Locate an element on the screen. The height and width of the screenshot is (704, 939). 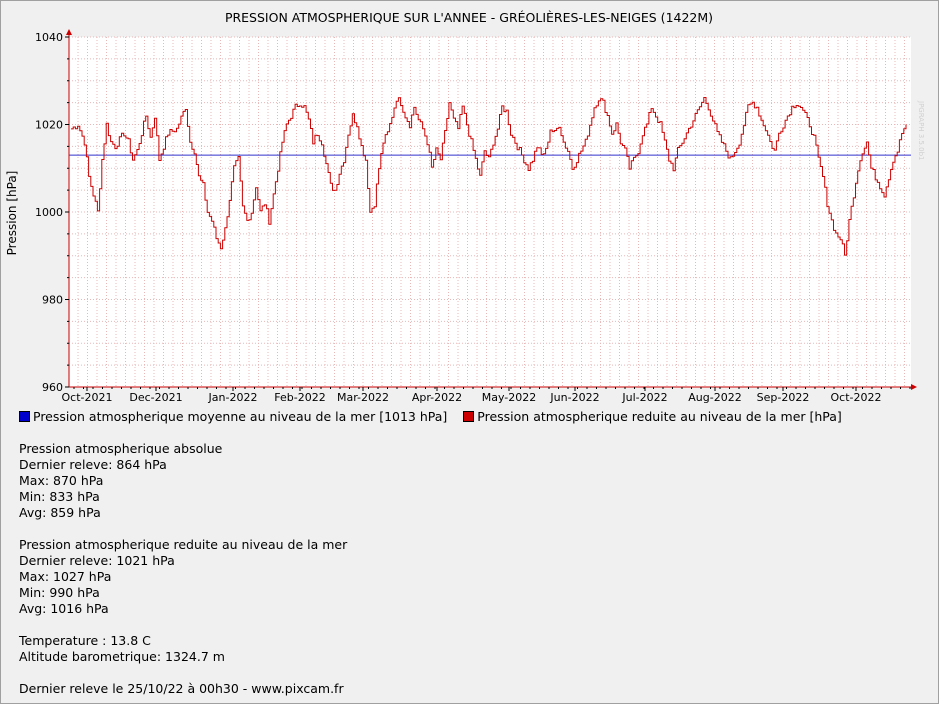
y-tick-label: 980 is located at coordinates (52, 300).